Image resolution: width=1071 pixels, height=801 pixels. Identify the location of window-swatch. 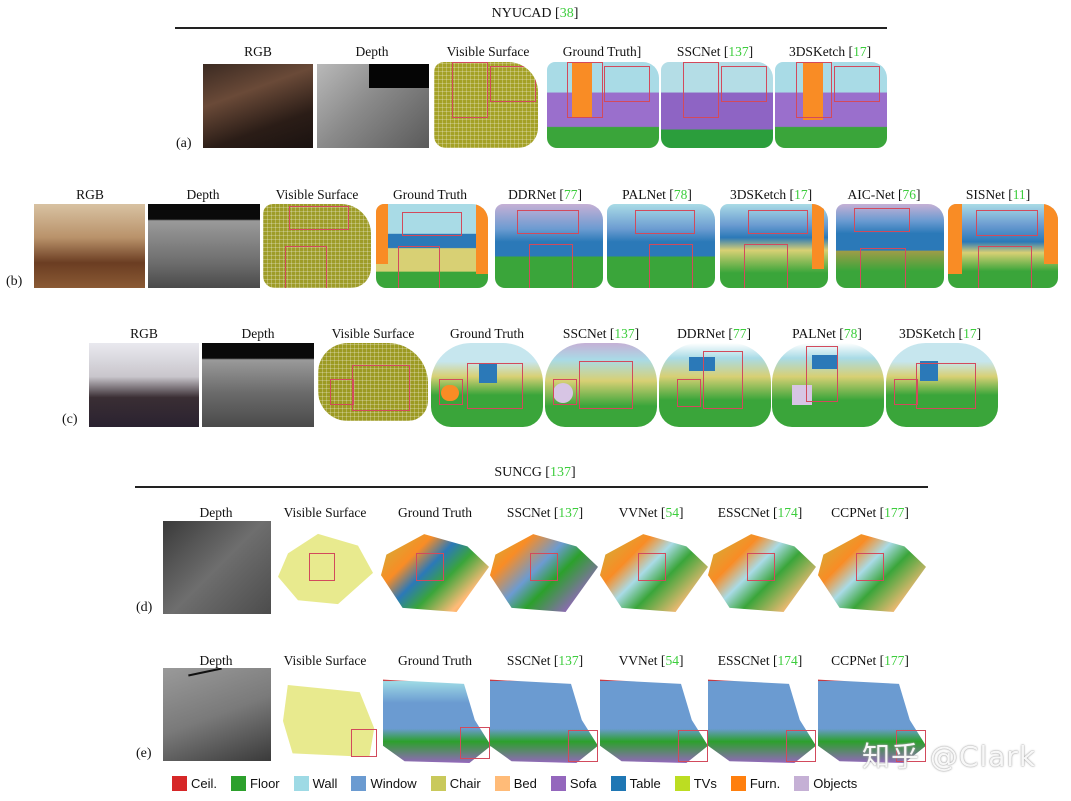
(359, 783).